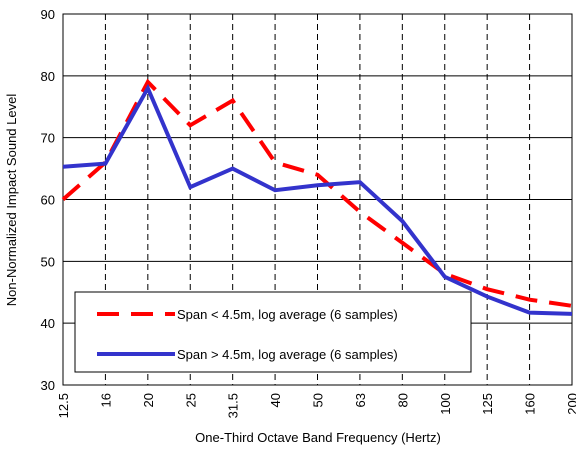  I want to click on x-tick-label: 63, so click(360, 400).